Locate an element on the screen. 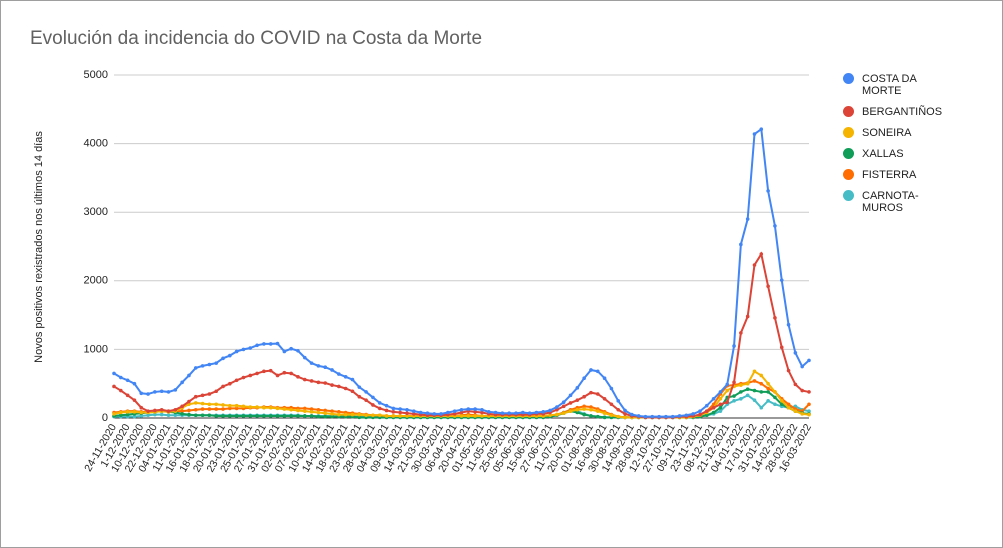 Image resolution: width=1003 pixels, height=548 pixels. legend-item: XALLAS is located at coordinates (898, 154).